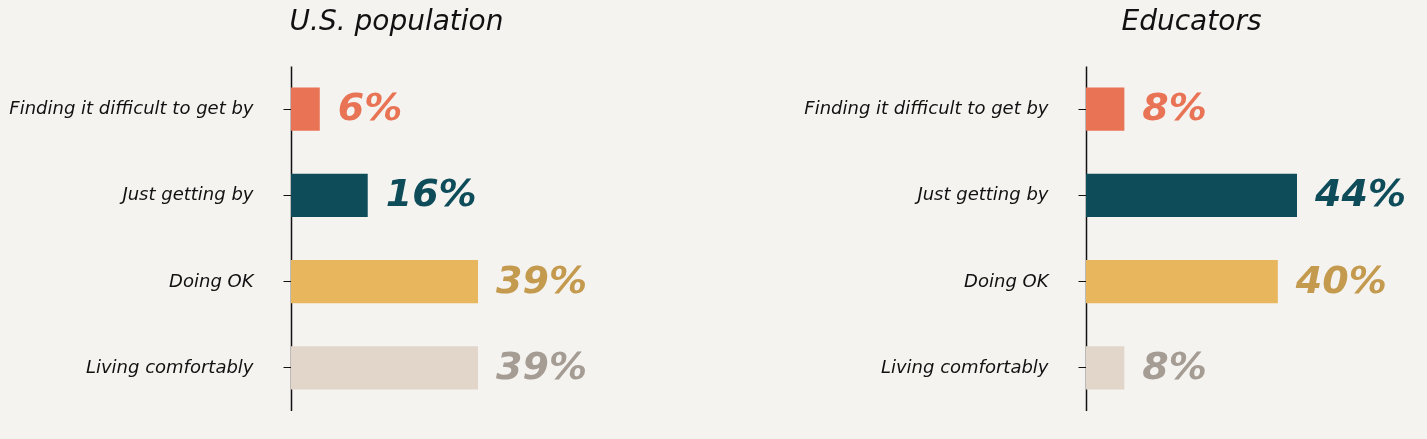  Describe the element at coordinates (396, 20) in the screenshot. I see `chart-title: U.S. population` at that location.